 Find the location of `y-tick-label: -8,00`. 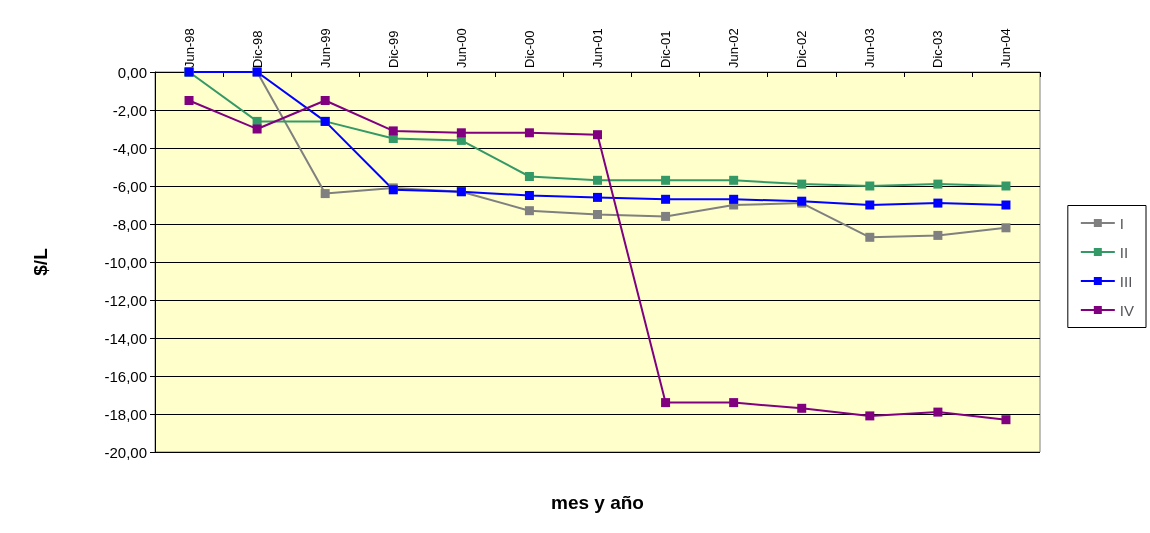

y-tick-label: -8,00 is located at coordinates (129, 224).